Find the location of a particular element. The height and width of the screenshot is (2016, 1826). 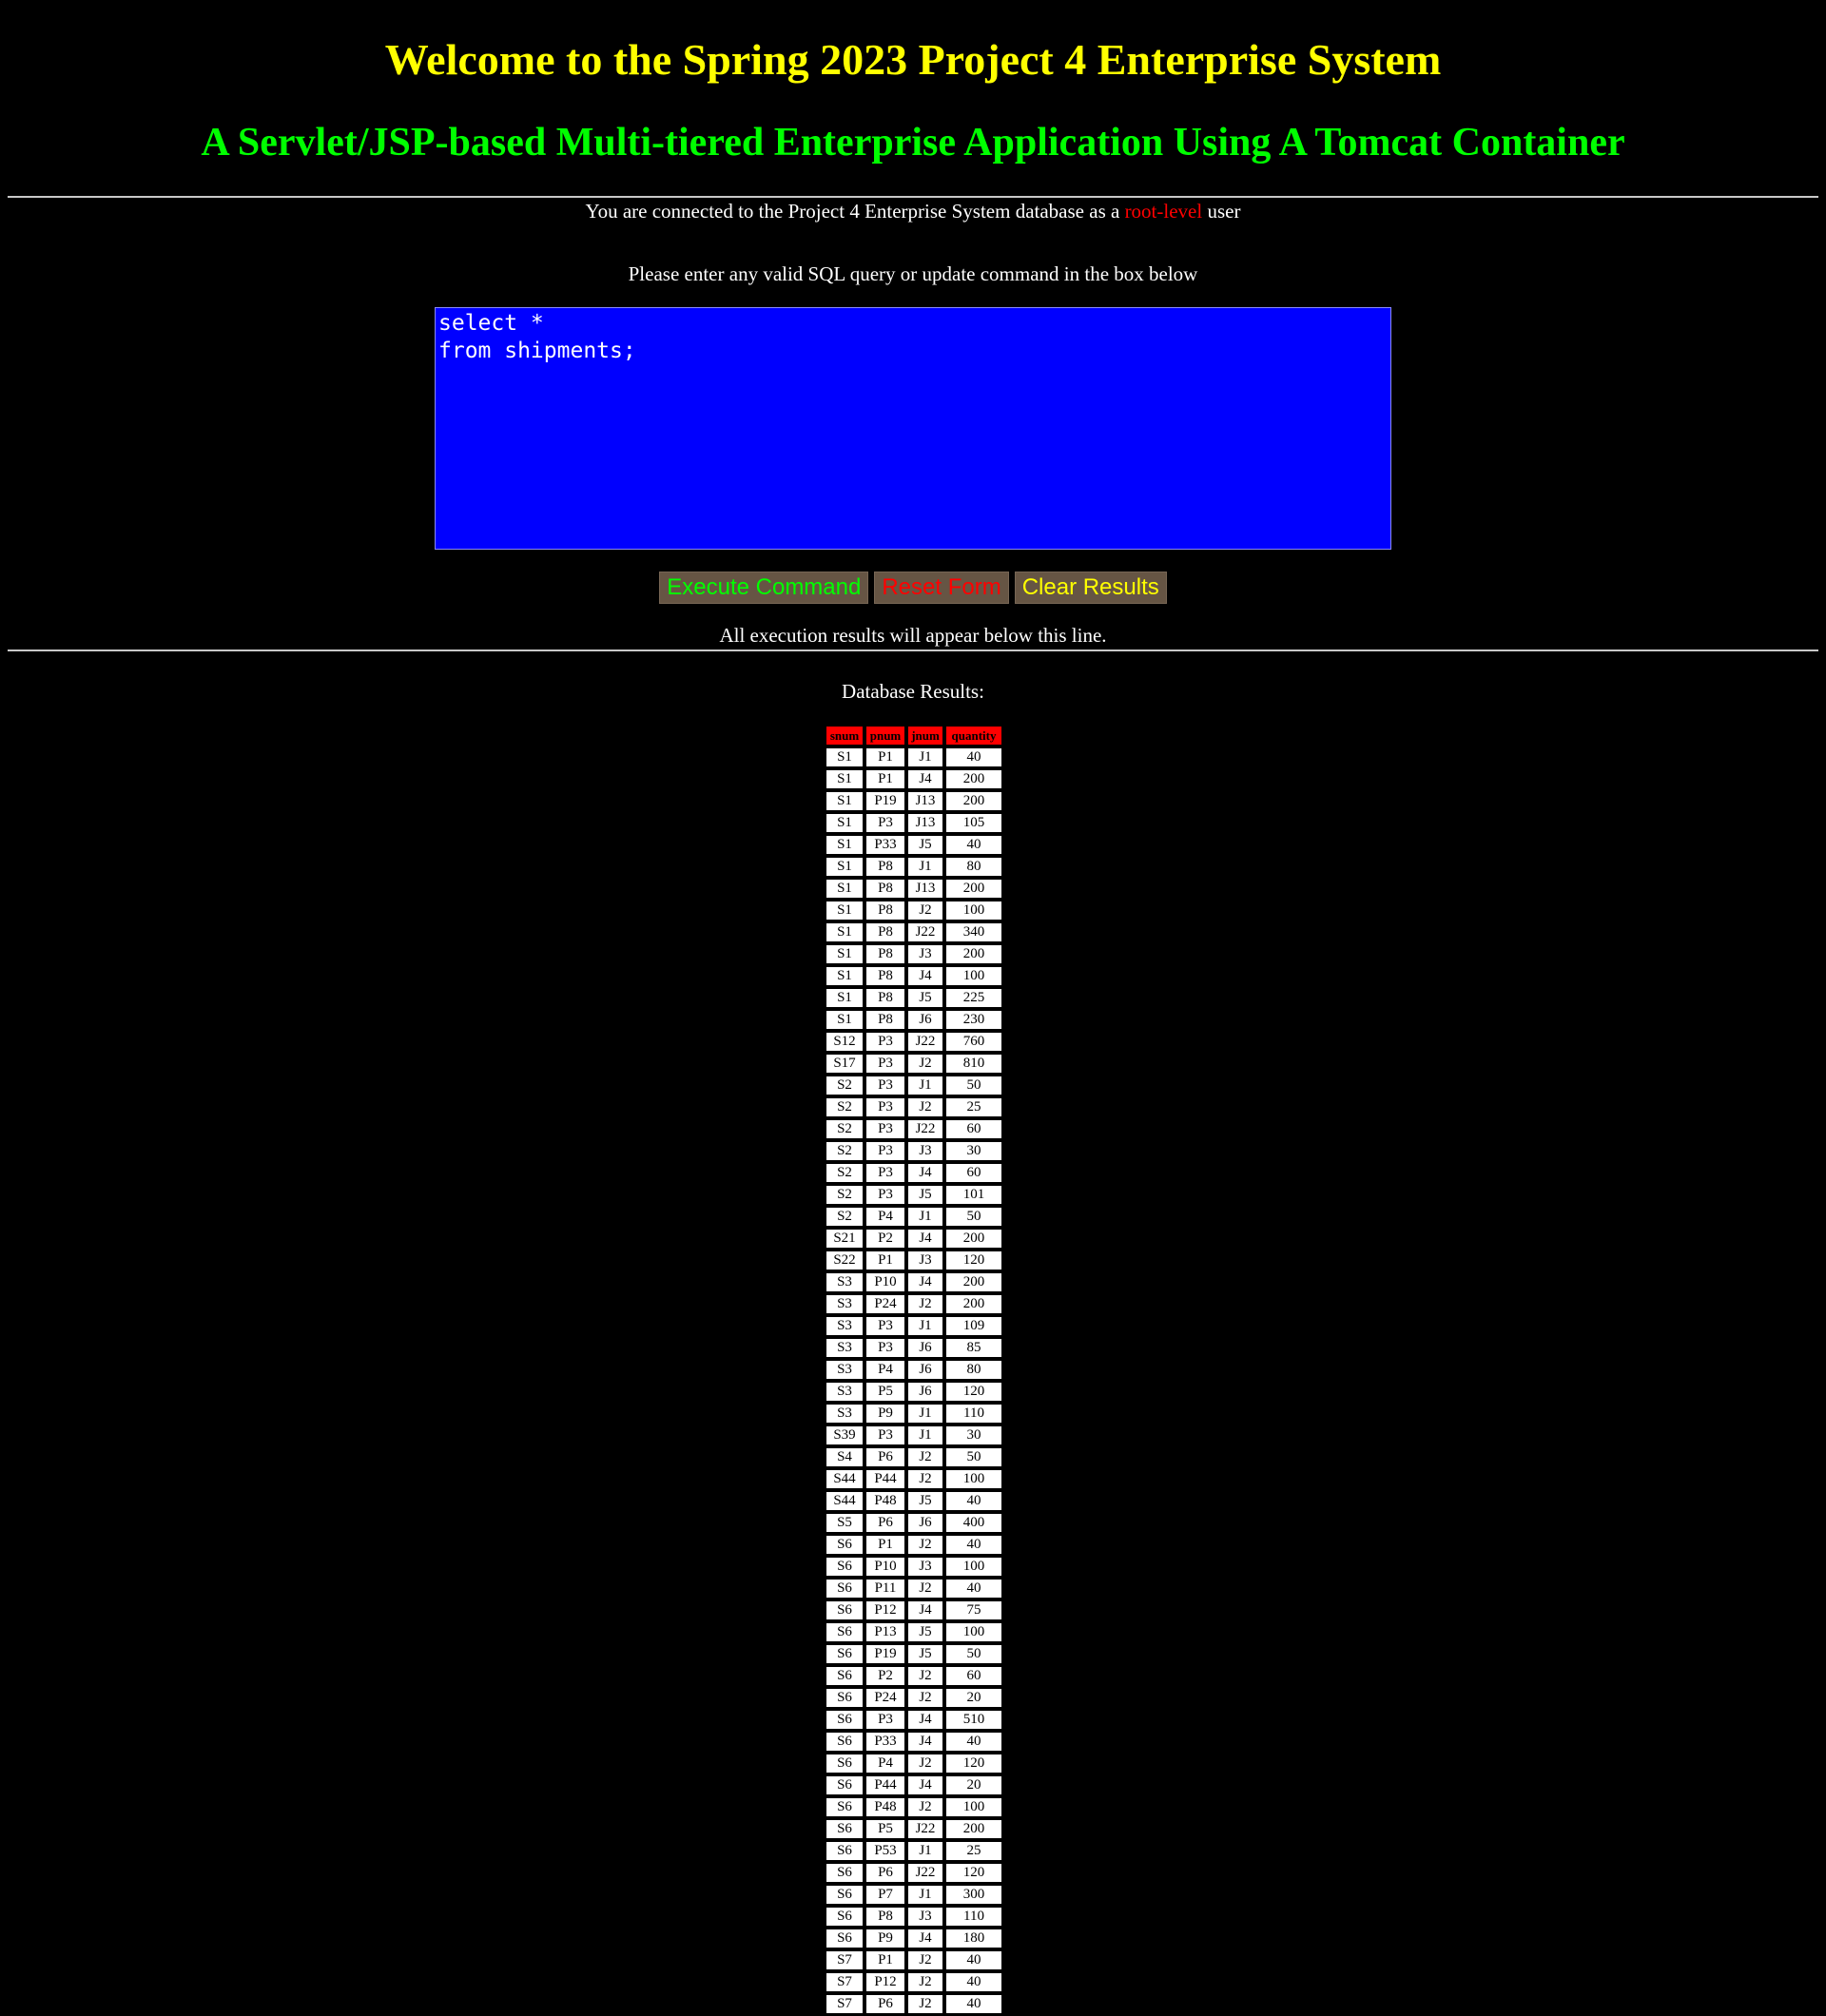

table-cell-quantity: 120 is located at coordinates (974, 1764).